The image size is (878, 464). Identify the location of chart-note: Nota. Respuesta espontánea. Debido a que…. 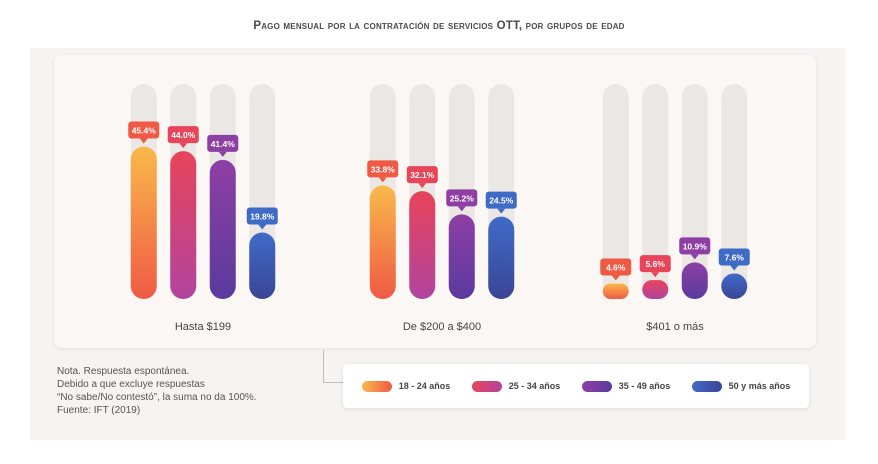
(187, 391).